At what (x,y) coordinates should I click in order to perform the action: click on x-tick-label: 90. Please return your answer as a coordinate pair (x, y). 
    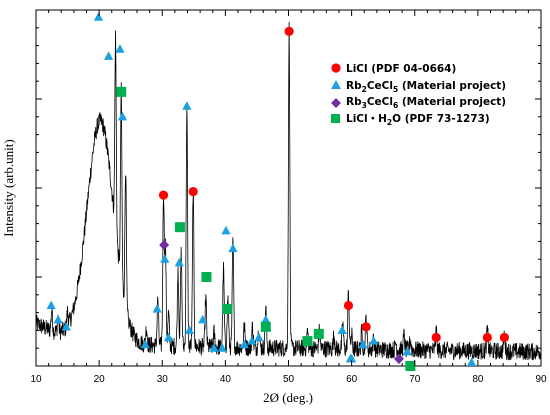
    Looking at the image, I should click on (541, 379).